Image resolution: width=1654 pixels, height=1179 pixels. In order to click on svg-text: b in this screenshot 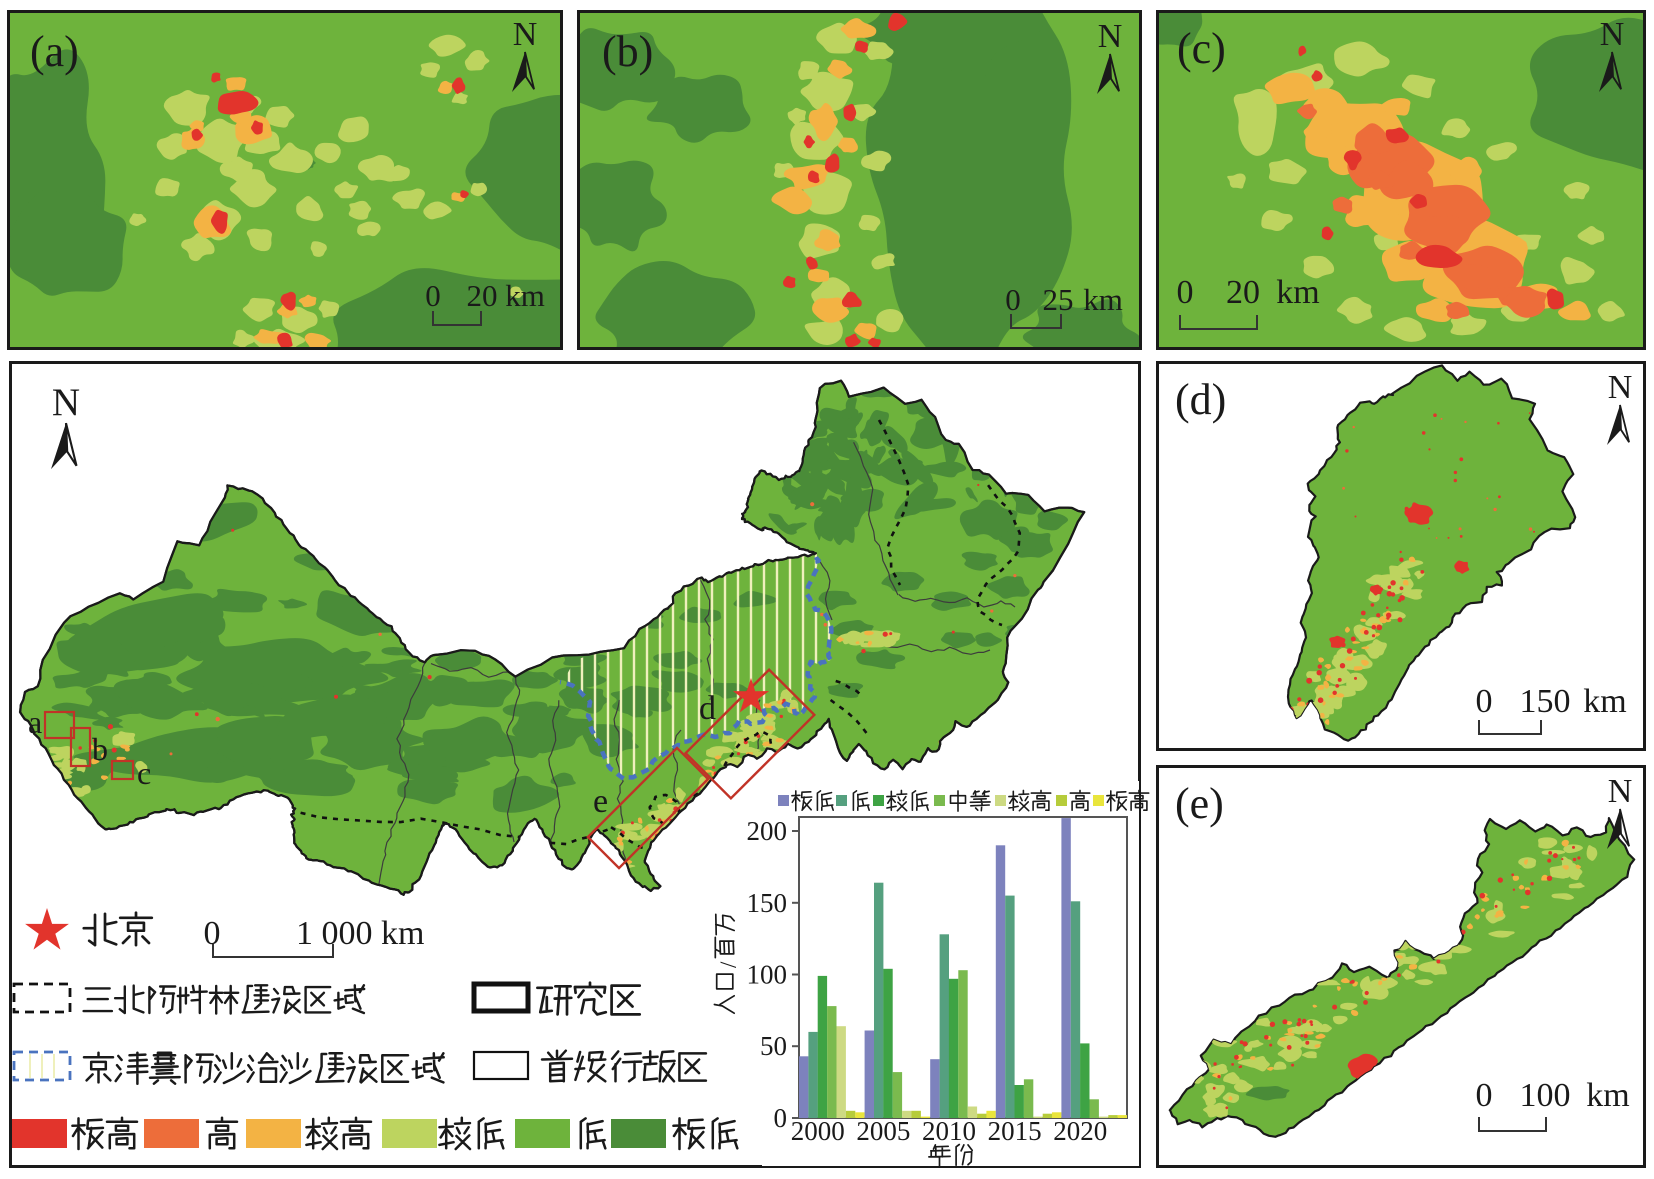, I will do `click(100, 749)`.